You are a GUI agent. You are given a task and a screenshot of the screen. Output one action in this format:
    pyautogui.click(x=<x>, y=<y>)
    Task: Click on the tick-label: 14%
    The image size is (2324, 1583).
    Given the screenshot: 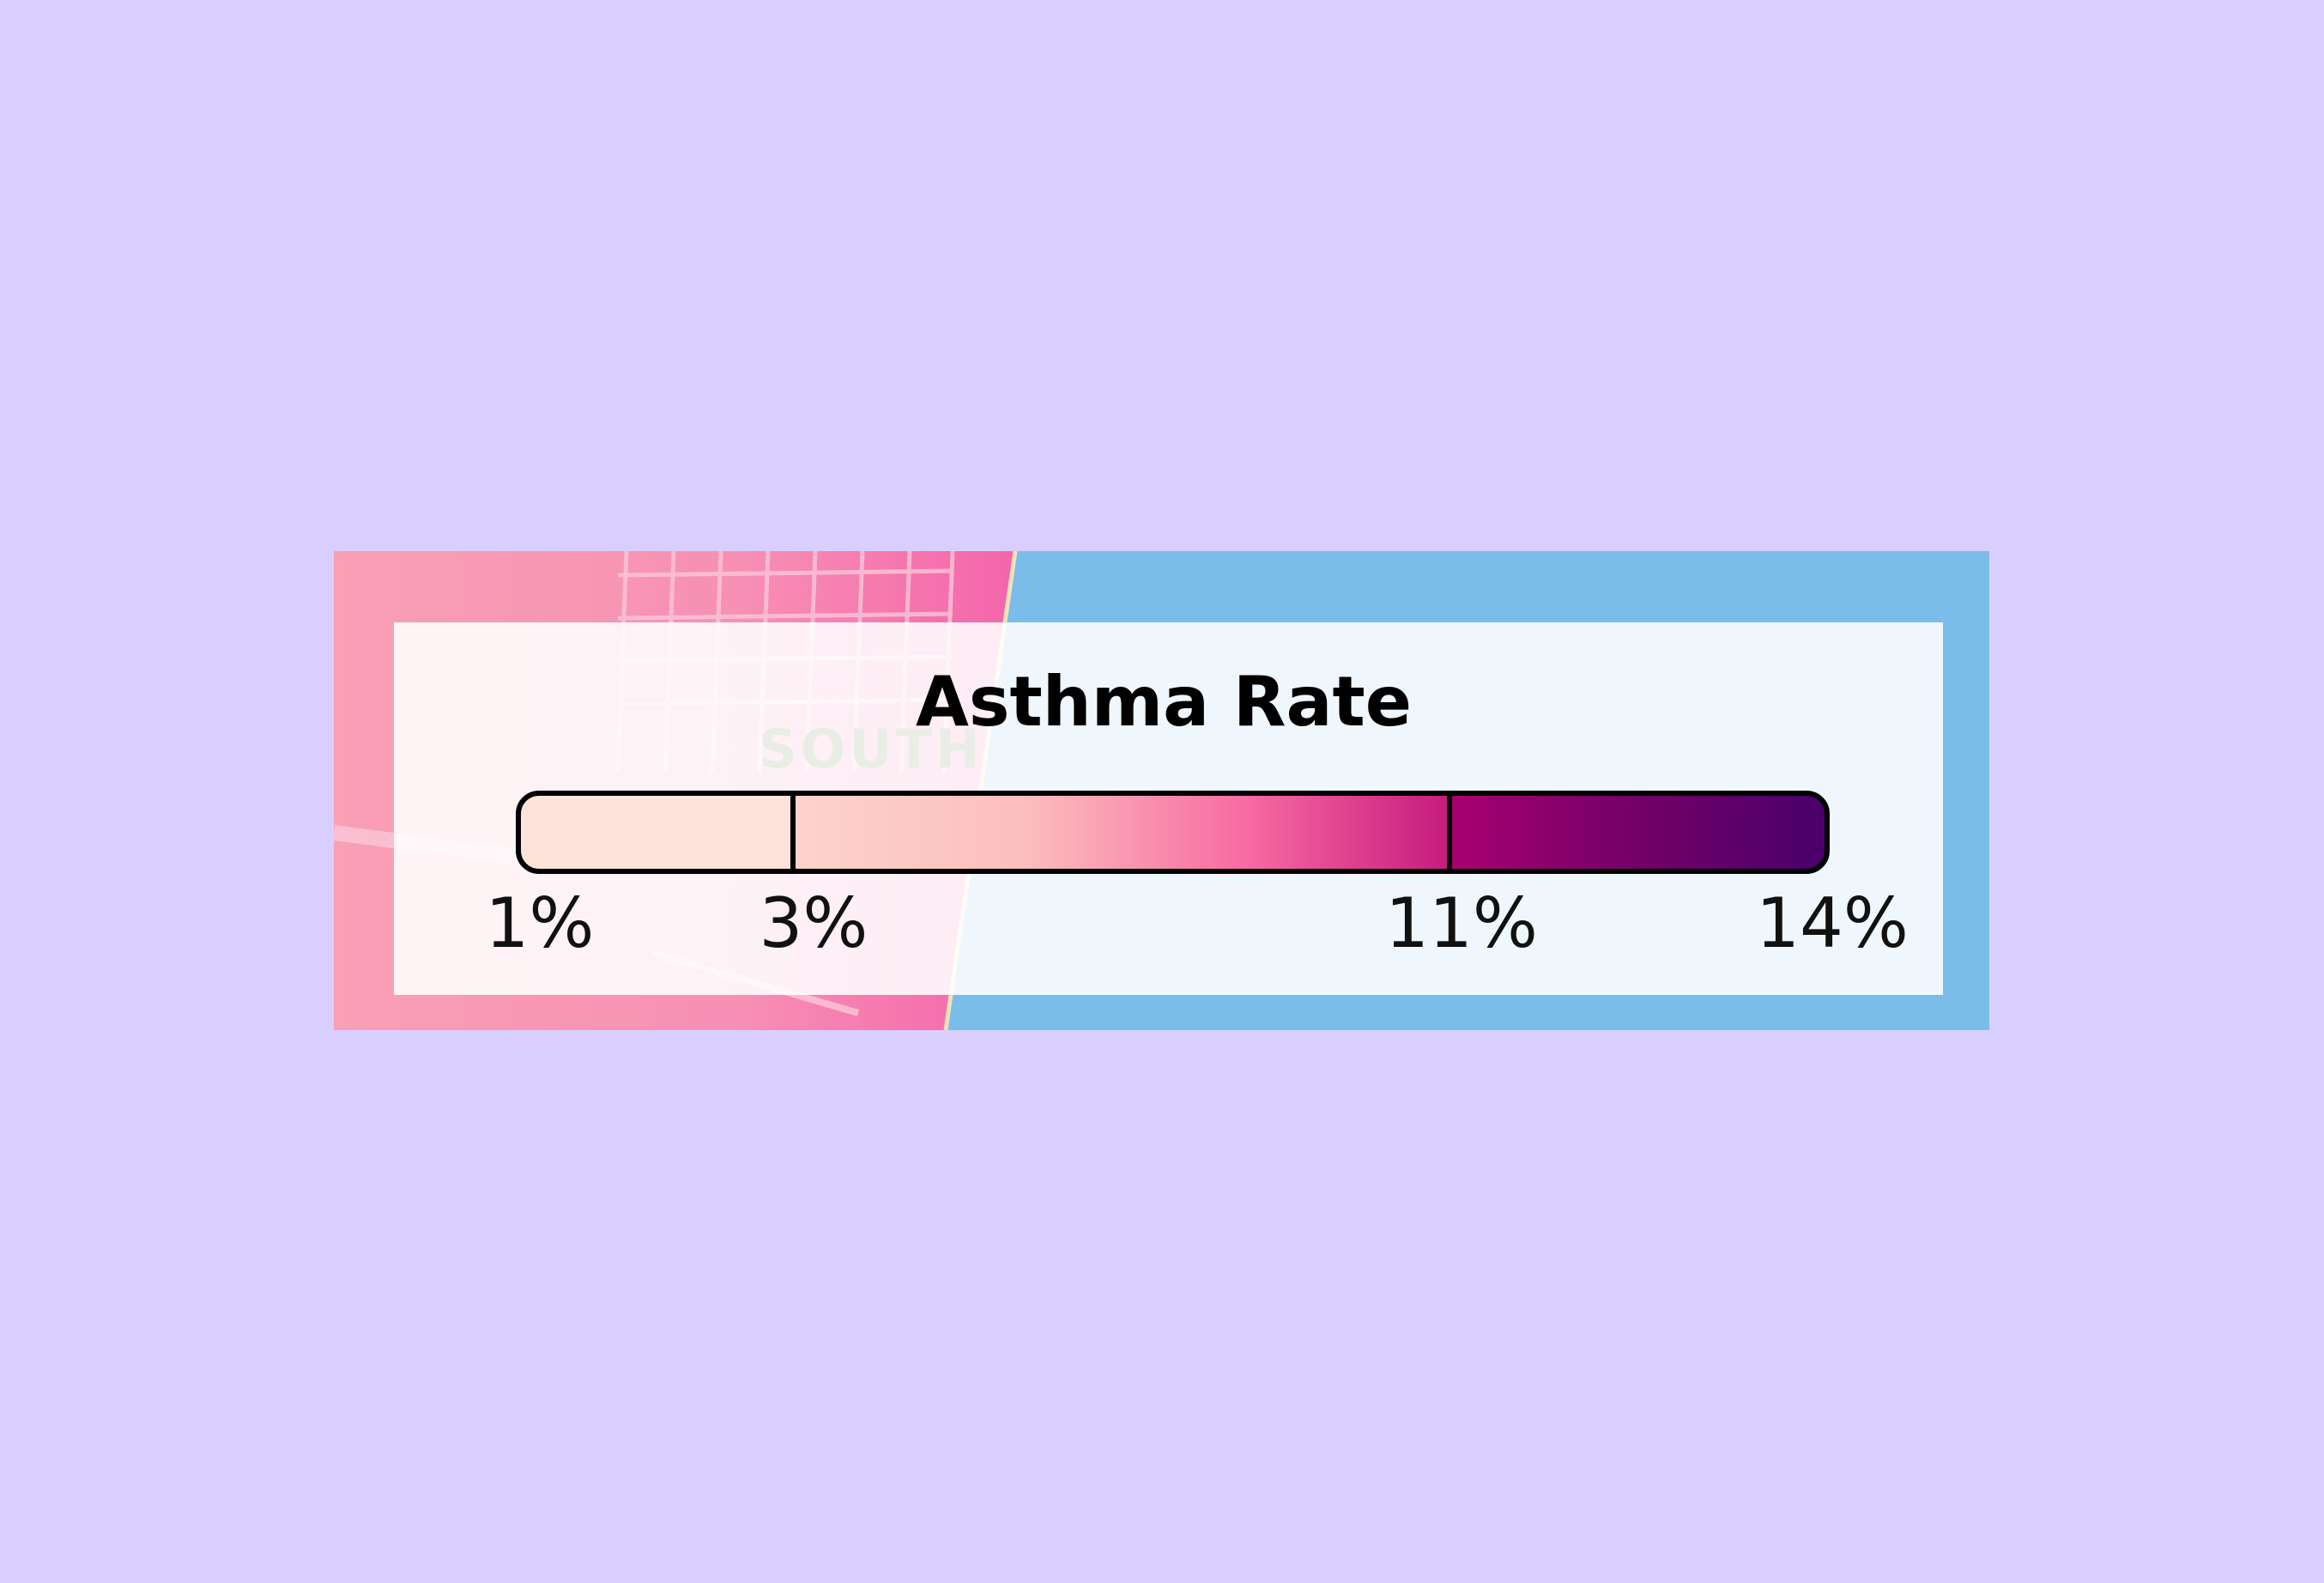 What is the action you would take?
    pyautogui.click(x=1832, y=923)
    